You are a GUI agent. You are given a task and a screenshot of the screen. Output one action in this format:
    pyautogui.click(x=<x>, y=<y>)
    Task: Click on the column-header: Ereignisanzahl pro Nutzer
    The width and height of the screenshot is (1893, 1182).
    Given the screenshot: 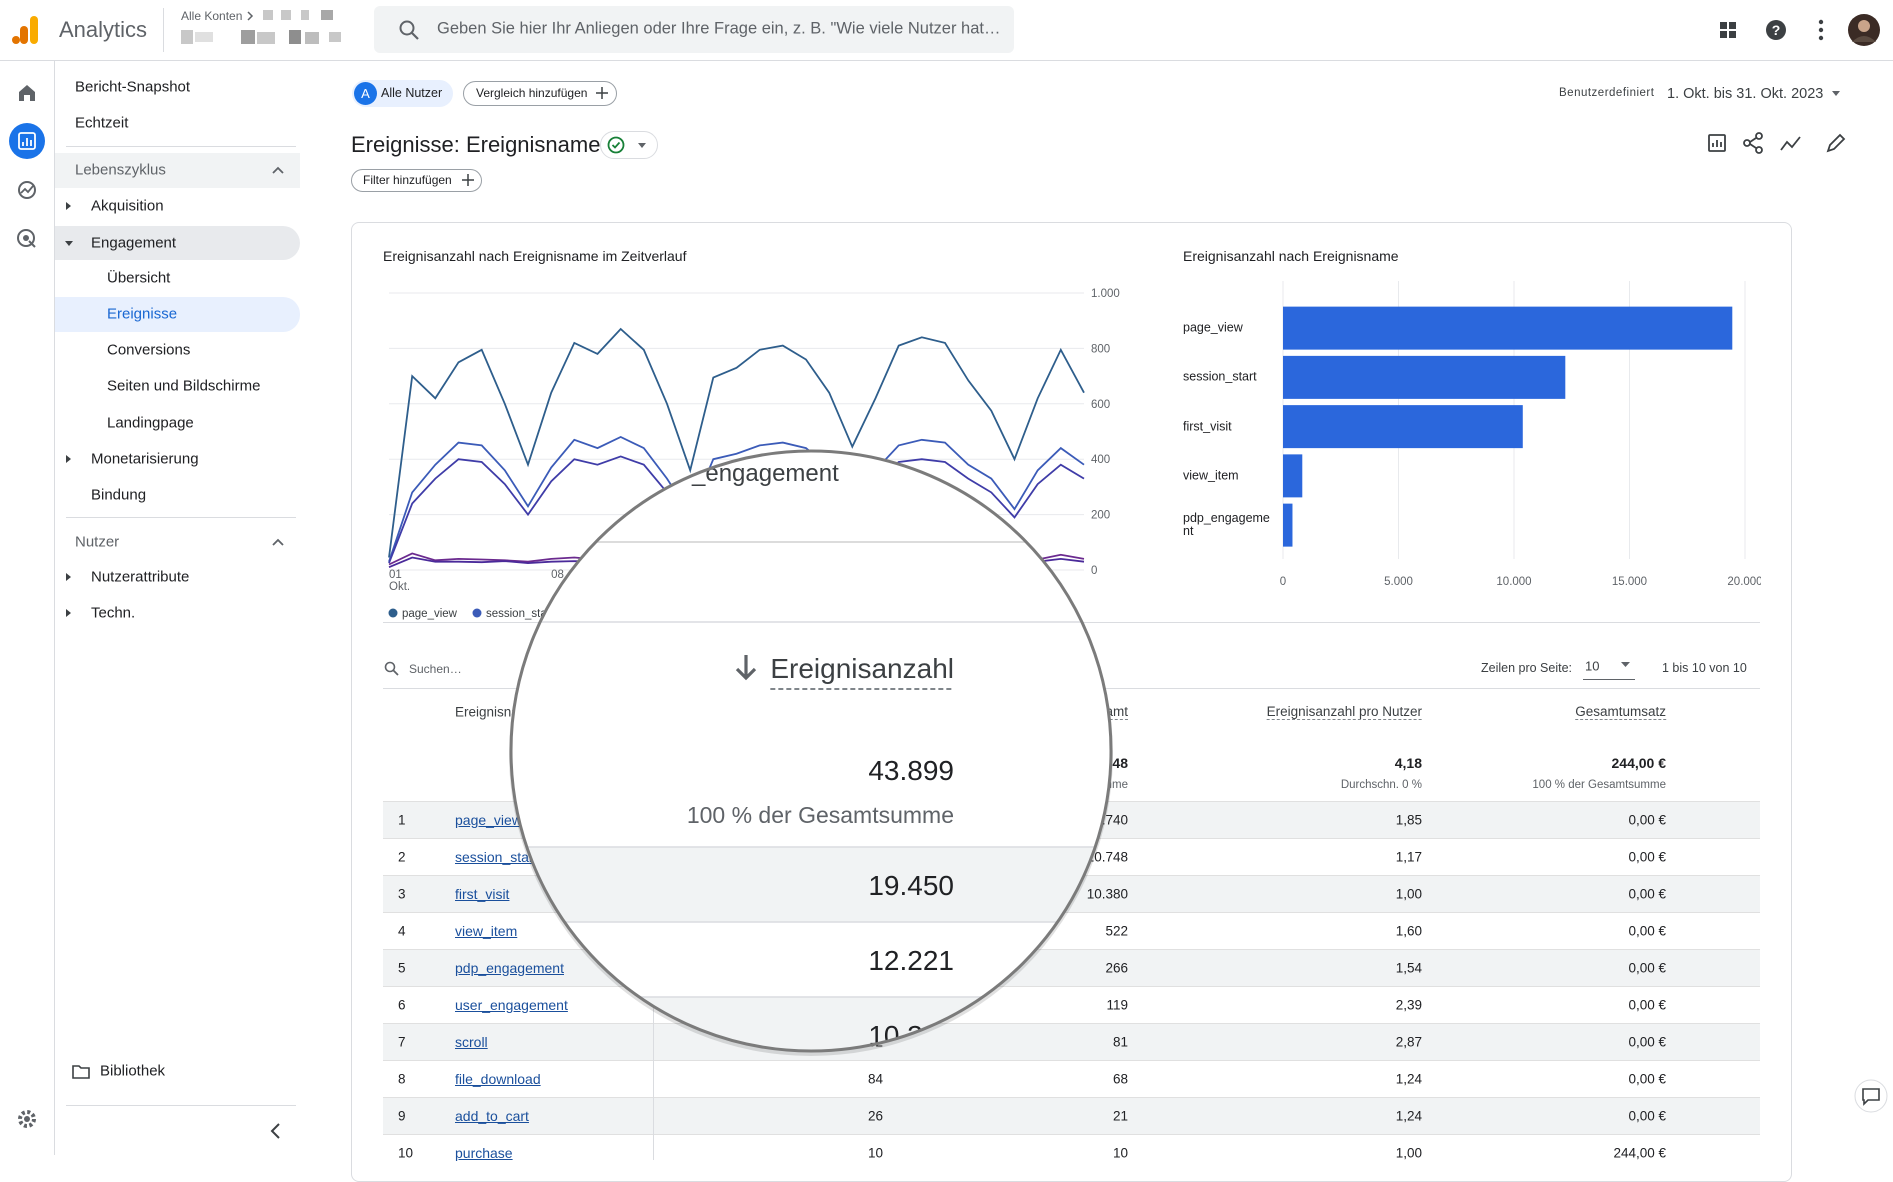 What is the action you would take?
    pyautogui.click(x=1344, y=712)
    